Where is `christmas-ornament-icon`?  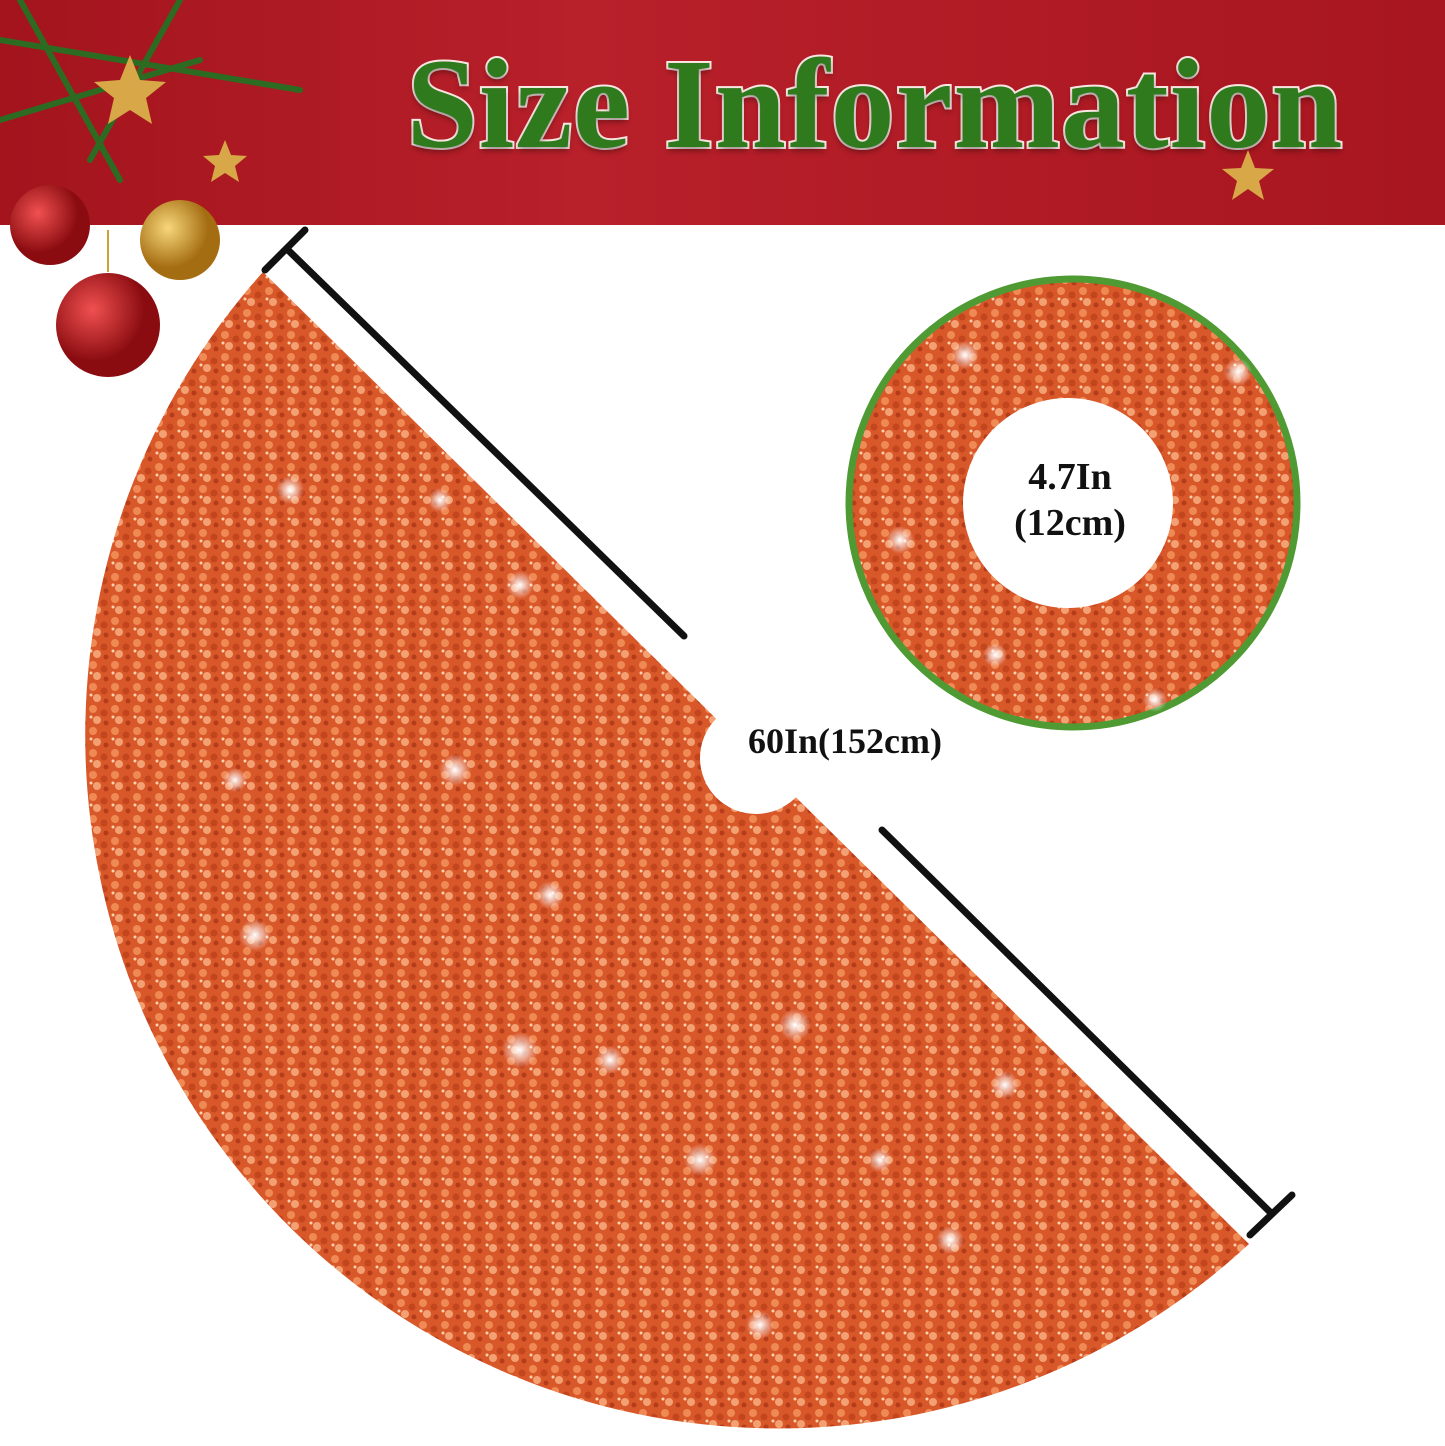
christmas-ornament-icon is located at coordinates (115, 281).